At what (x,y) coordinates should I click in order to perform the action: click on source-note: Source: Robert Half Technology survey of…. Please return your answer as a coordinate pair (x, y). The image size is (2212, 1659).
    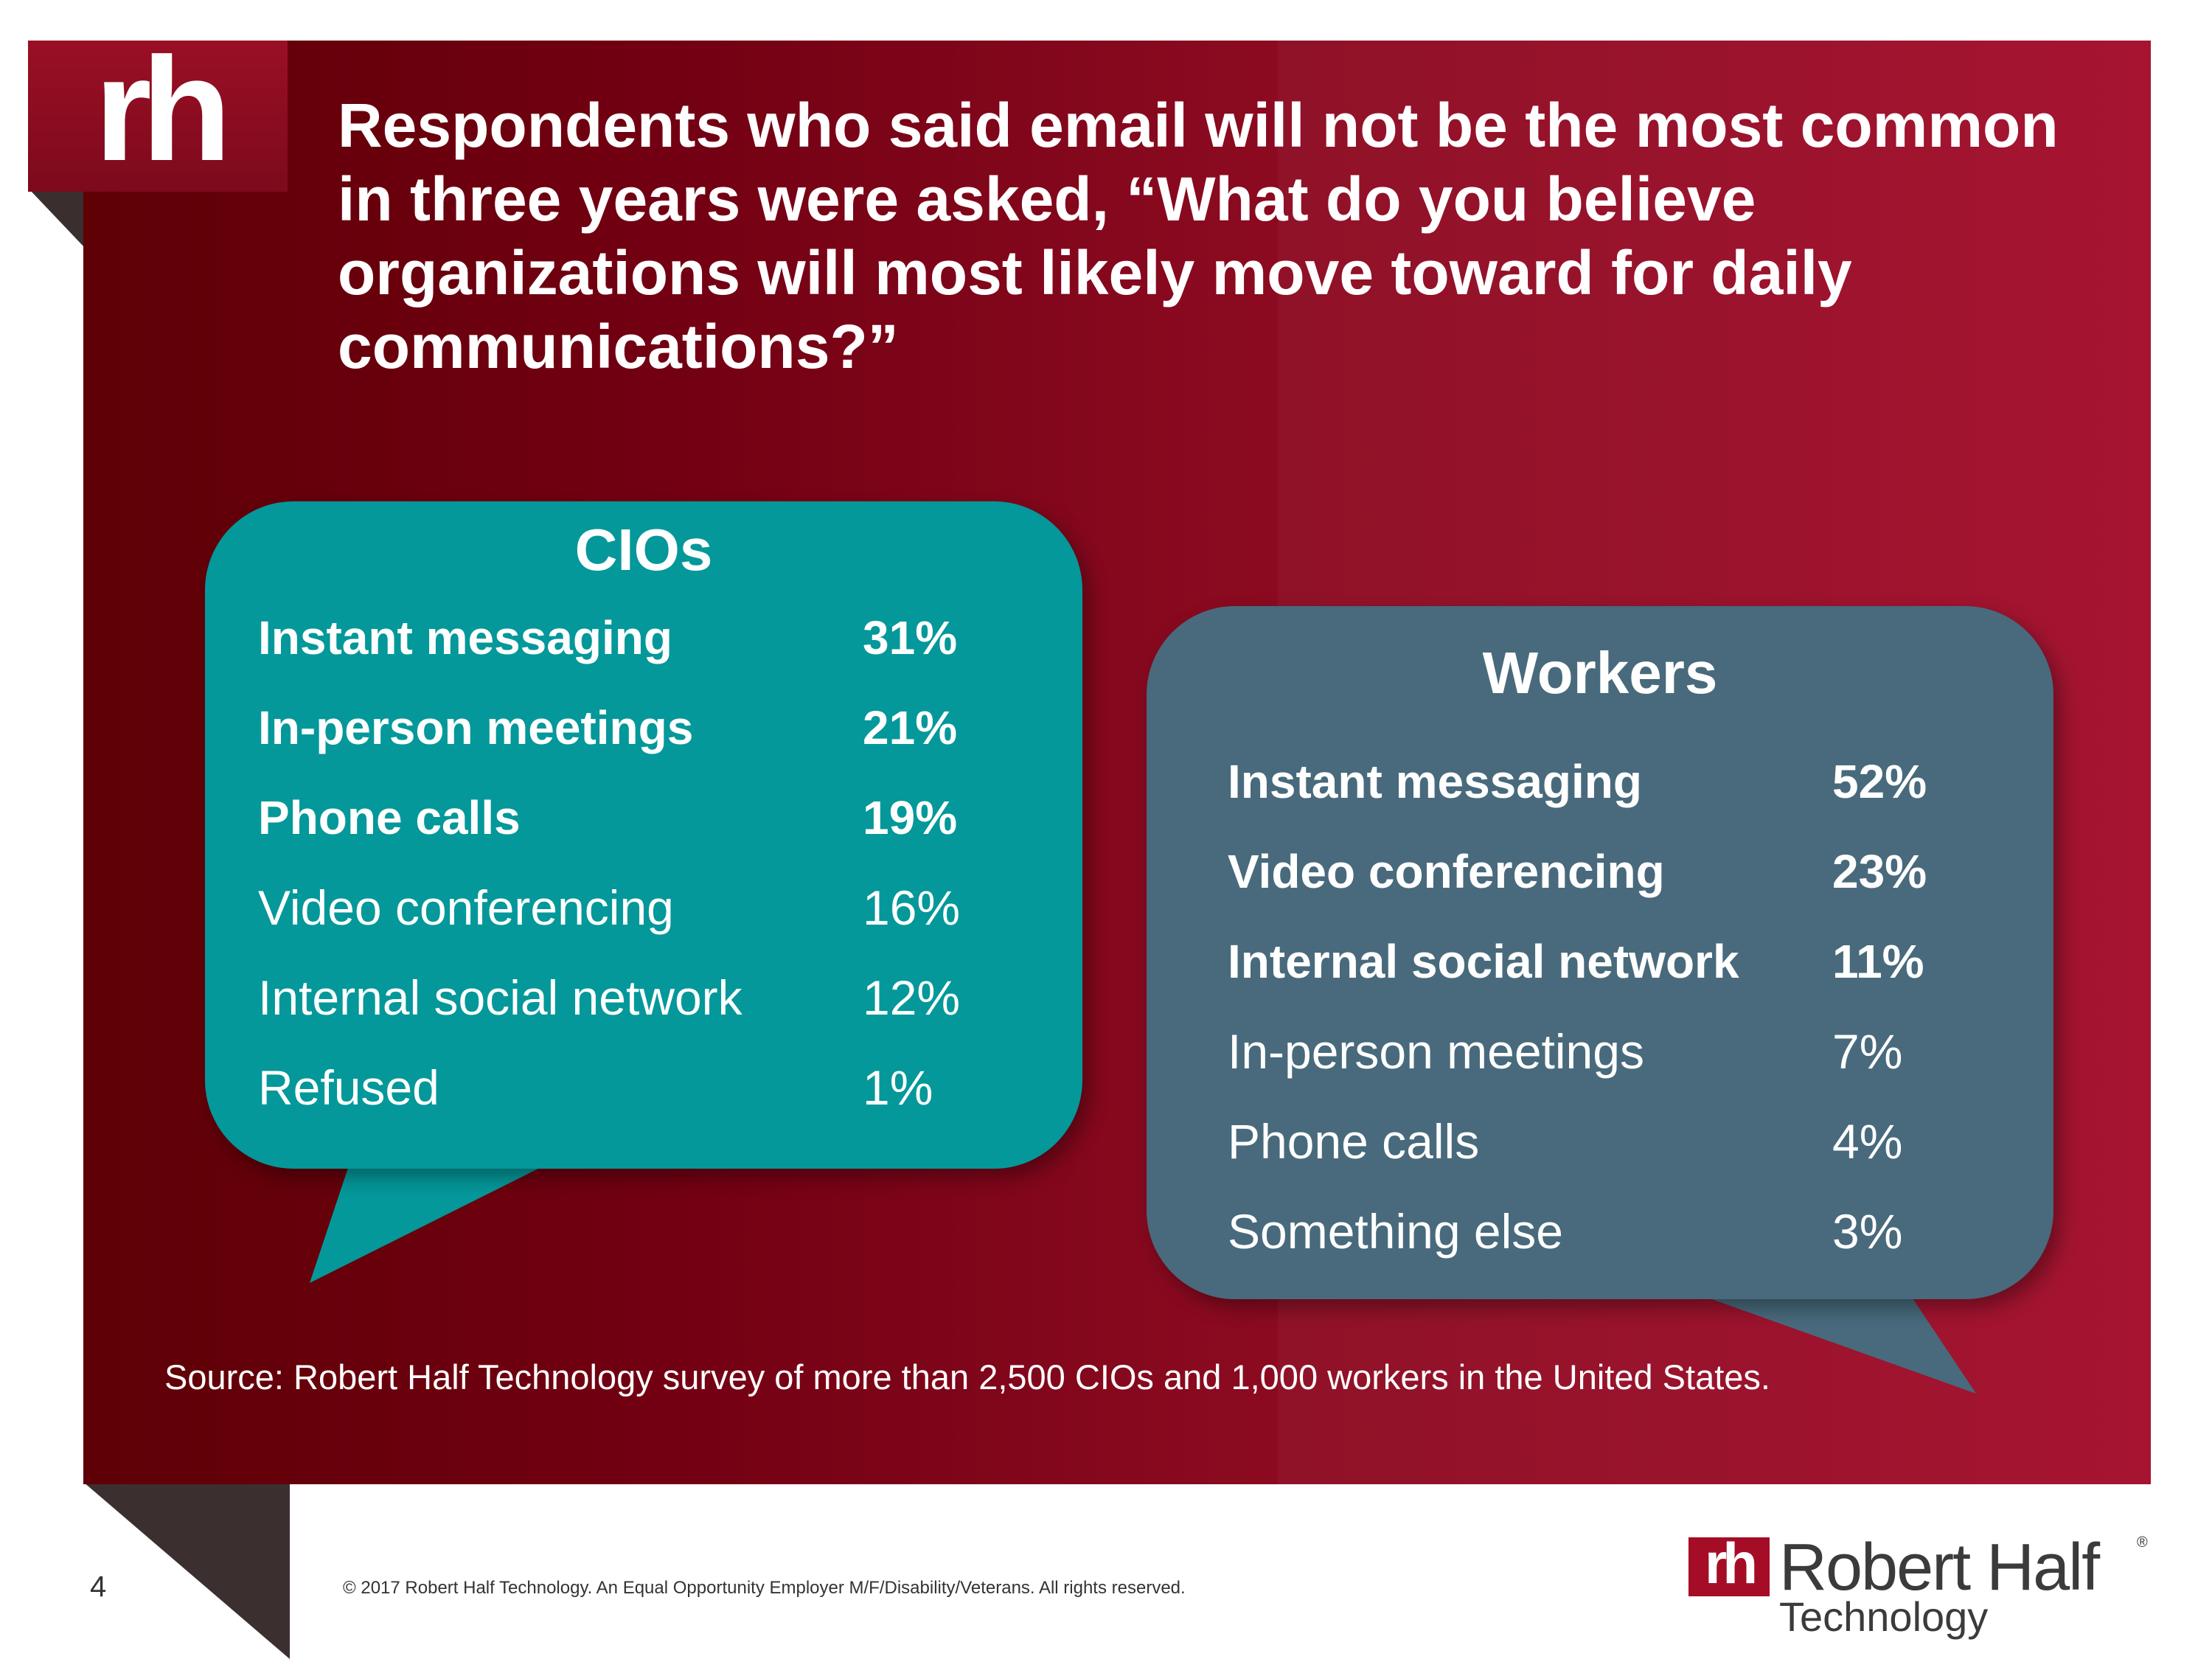
    Looking at the image, I should click on (967, 1377).